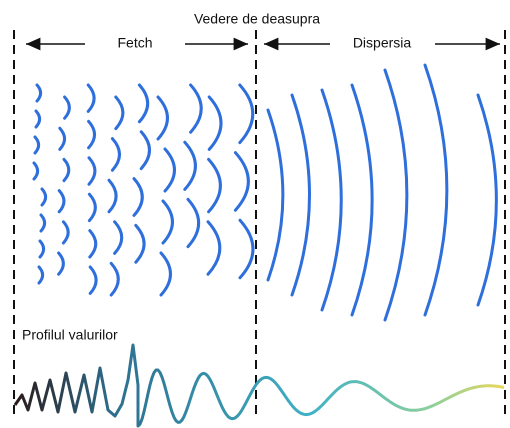 The width and height of the screenshot is (510, 428). Describe the element at coordinates (382, 43) in the screenshot. I see `region-label: Dispersia` at that location.